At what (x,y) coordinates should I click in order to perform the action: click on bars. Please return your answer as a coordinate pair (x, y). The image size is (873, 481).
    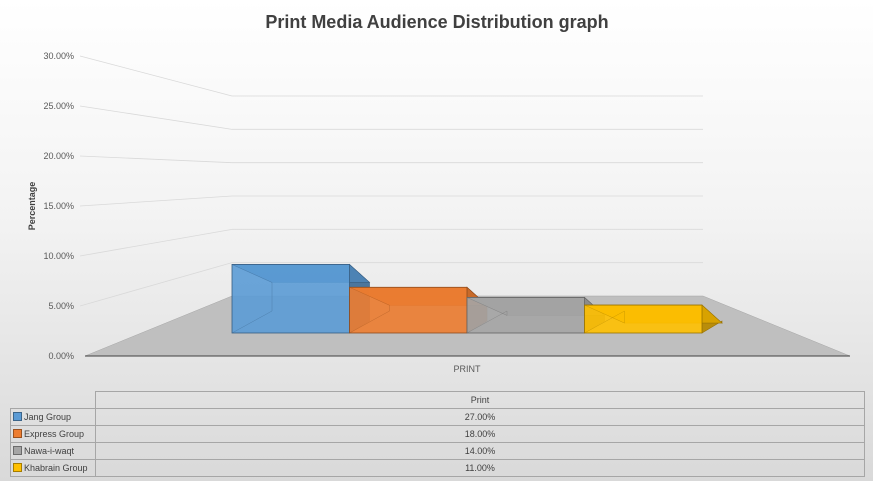
    Looking at the image, I should click on (477, 298).